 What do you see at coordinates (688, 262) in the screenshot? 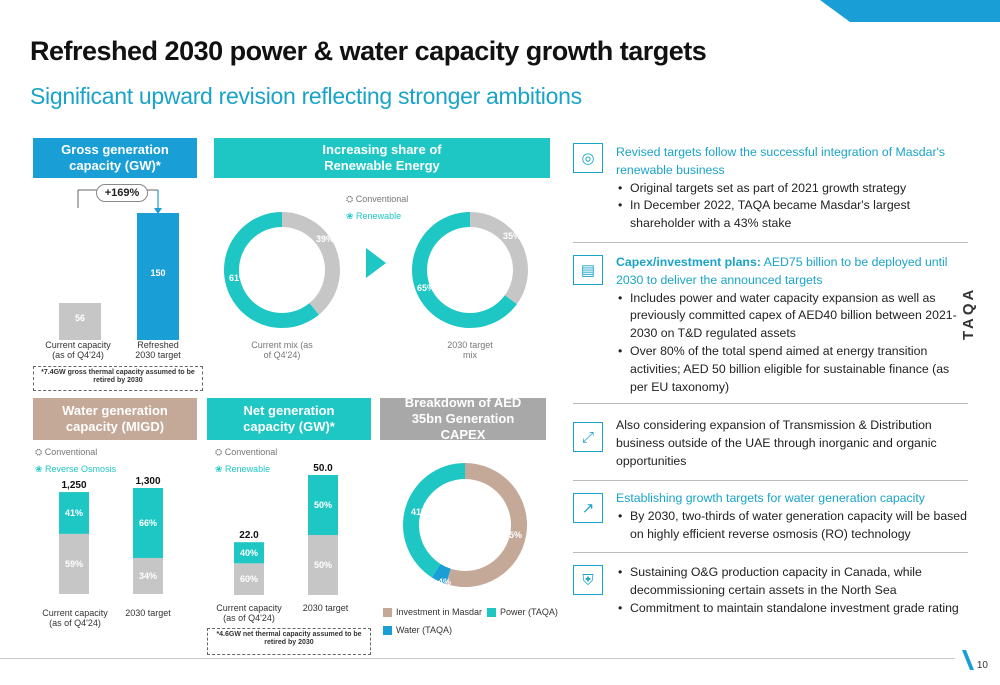
I see `block2-lead-bold: Capex/investment plans:` at bounding box center [688, 262].